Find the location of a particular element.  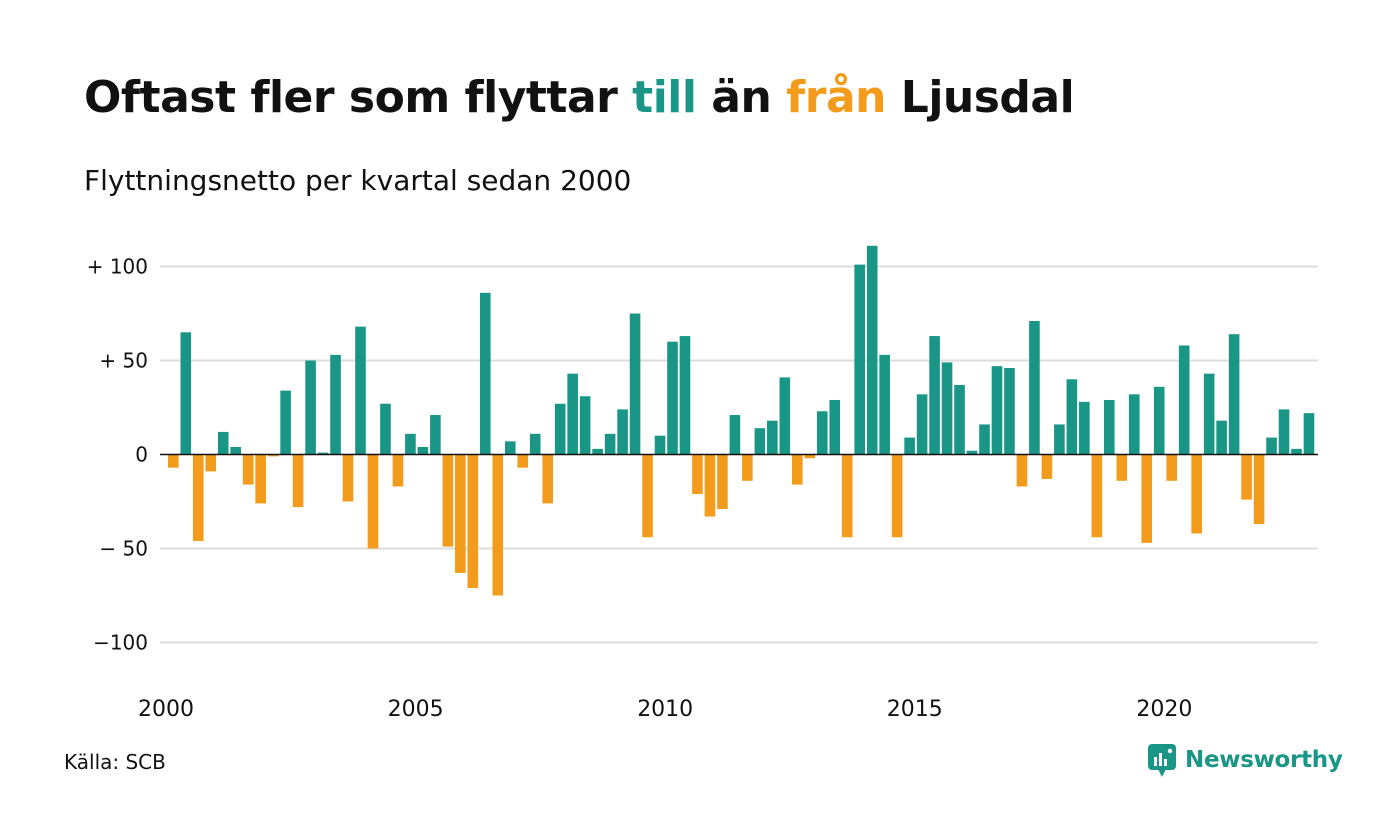

source-note: Källa: SCB is located at coordinates (115, 762).